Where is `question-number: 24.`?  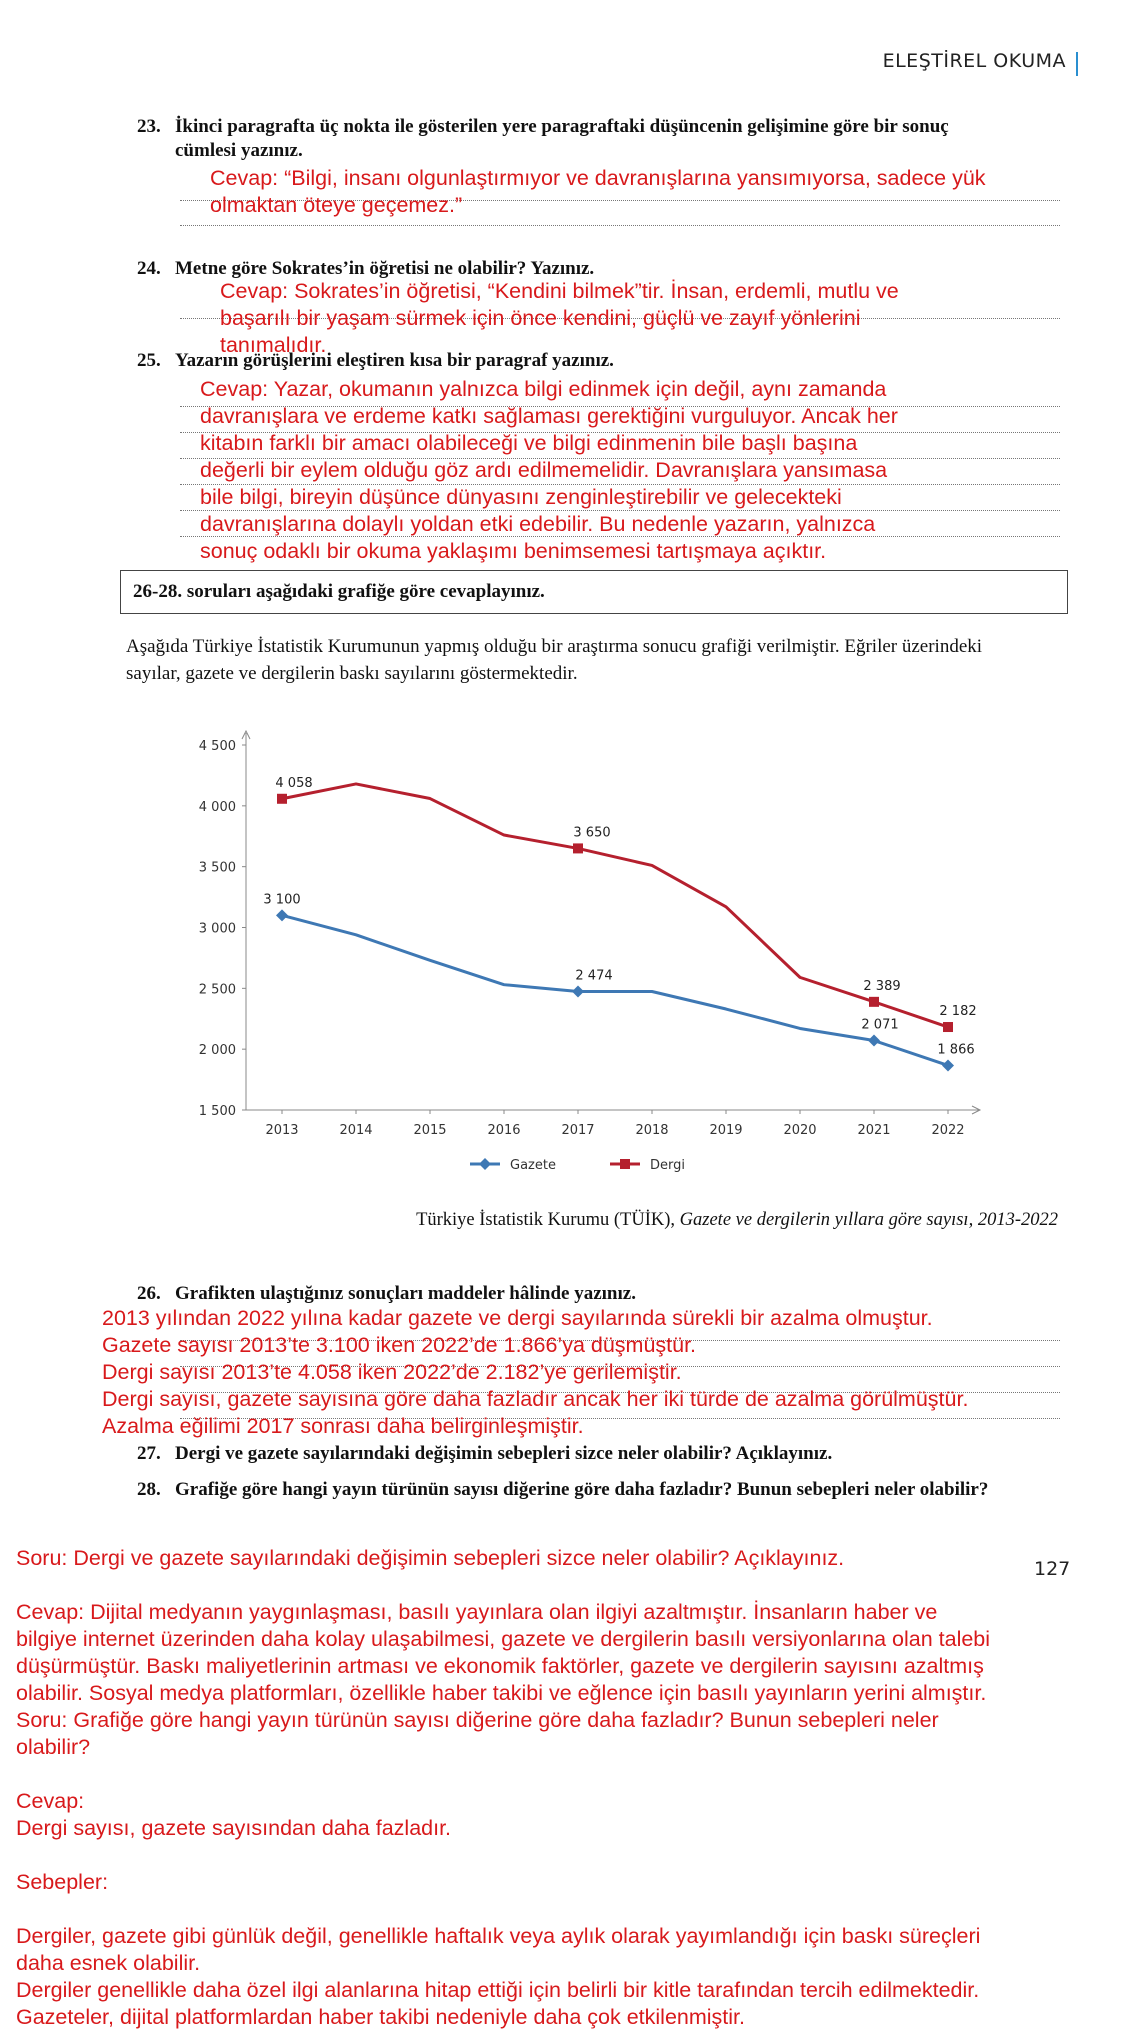 question-number: 24. is located at coordinates (149, 268).